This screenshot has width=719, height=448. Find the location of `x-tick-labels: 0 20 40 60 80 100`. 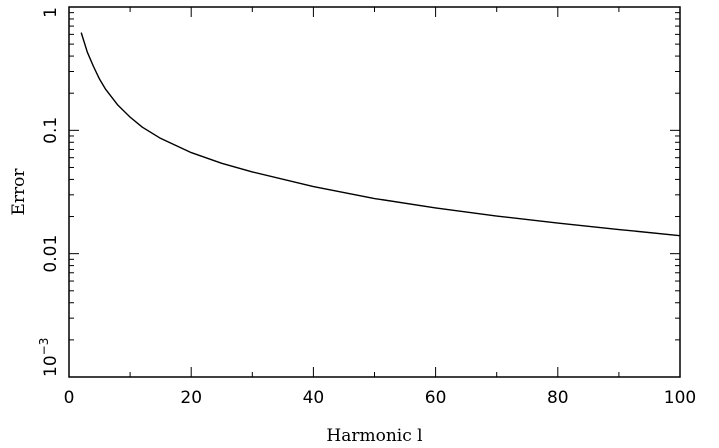

x-tick-labels: 0 20 40 60 80 100 is located at coordinates (380, 398).